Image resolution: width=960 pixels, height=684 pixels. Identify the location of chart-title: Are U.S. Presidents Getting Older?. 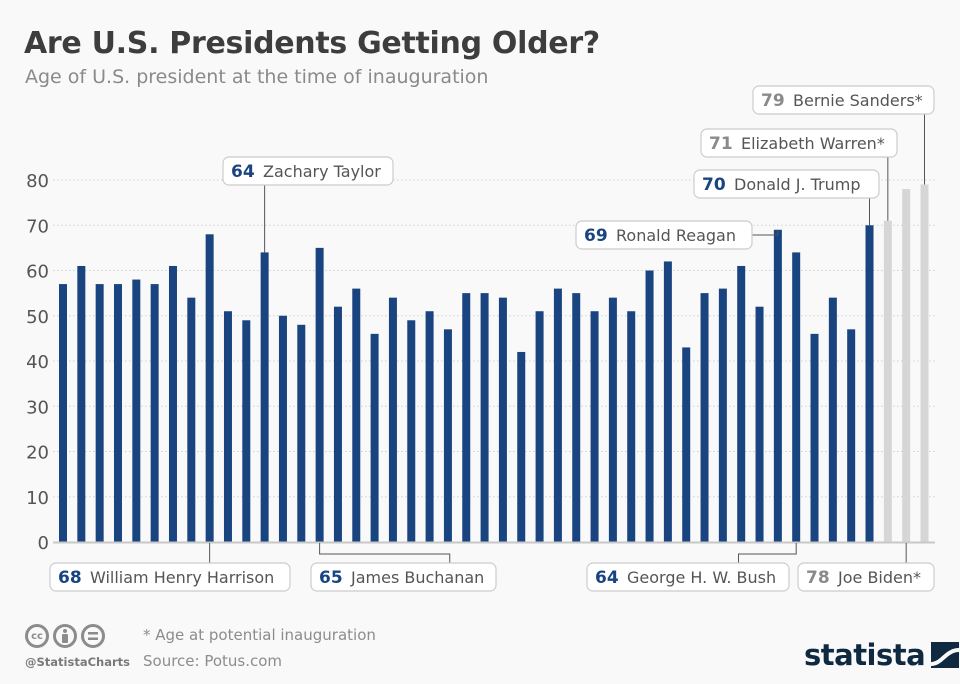
(312, 43).